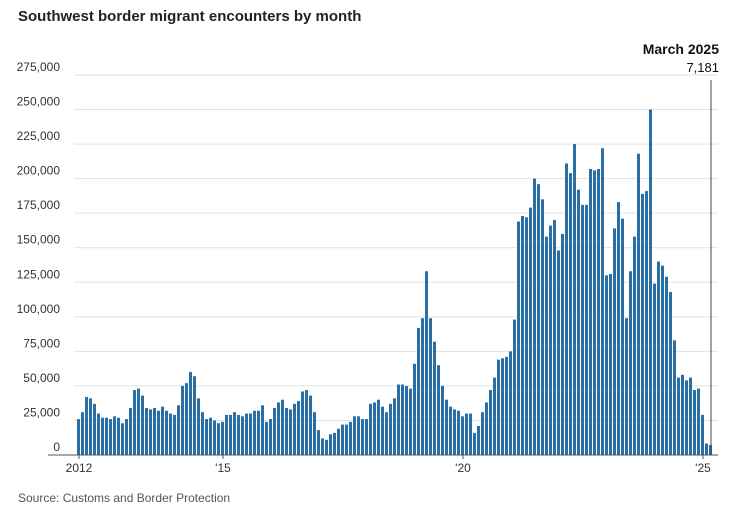 Image resolution: width=740 pixels, height=517 pixels. Describe the element at coordinates (41, 378) in the screenshot. I see `y-tick-label: 50,000` at that location.